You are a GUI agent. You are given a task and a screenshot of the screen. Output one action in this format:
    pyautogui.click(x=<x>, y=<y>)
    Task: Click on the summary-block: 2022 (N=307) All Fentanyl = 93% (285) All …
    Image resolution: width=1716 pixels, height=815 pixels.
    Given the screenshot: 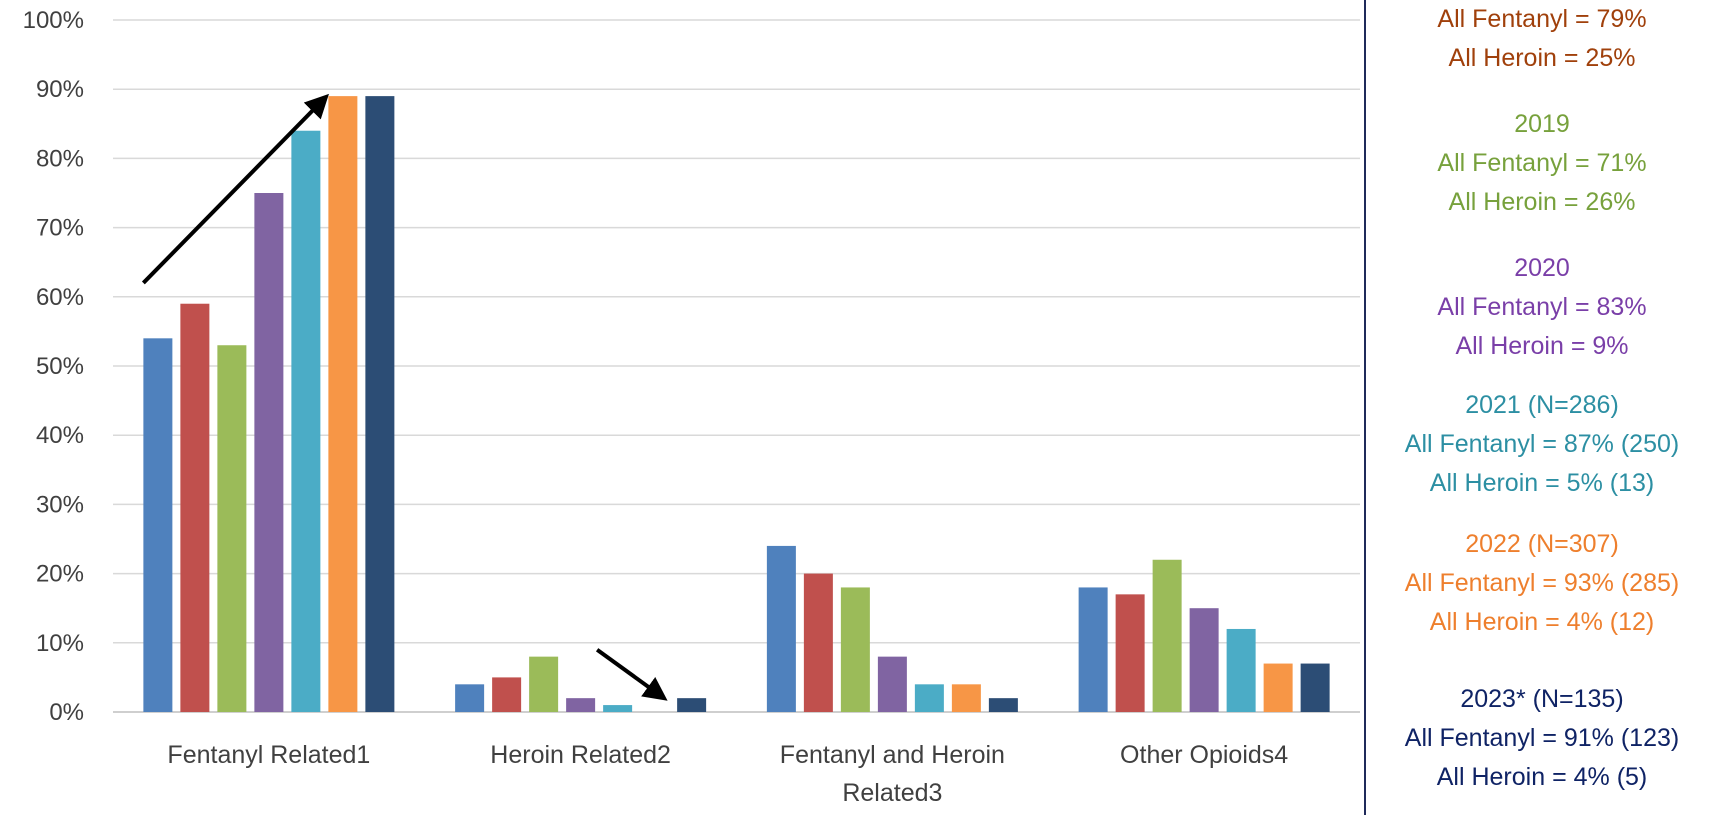 What is the action you would take?
    pyautogui.click(x=1542, y=583)
    